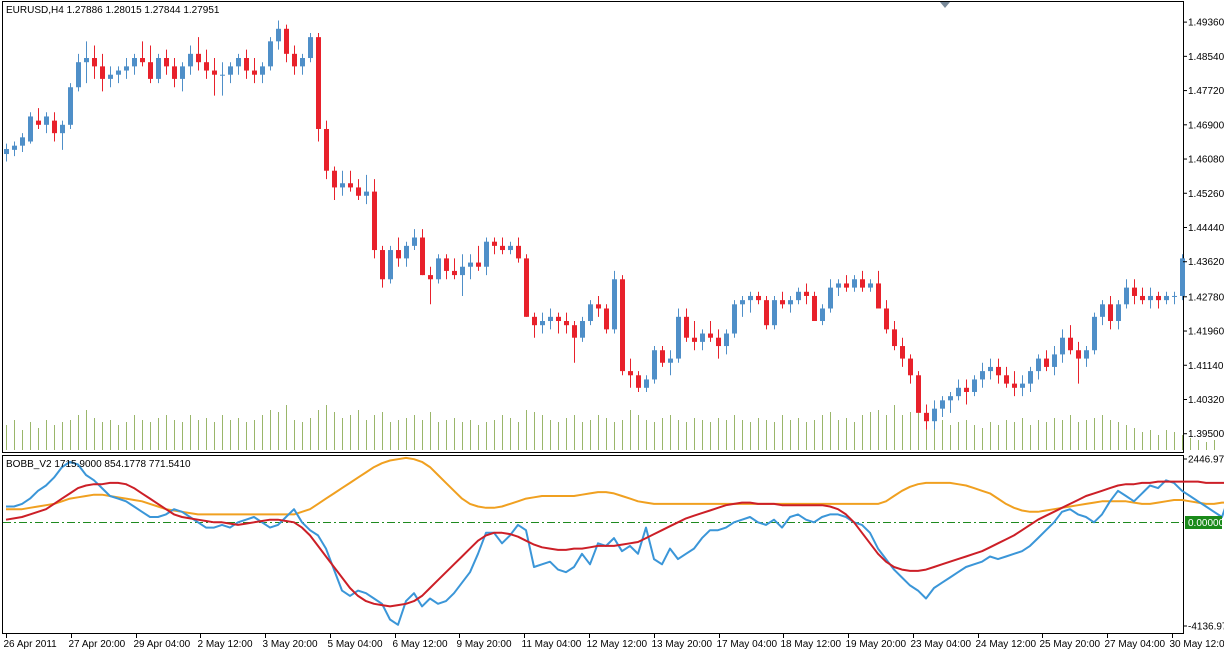  Describe the element at coordinates (941, 644) in the screenshot. I see `time-tick-label: 23 May 04:00` at that location.